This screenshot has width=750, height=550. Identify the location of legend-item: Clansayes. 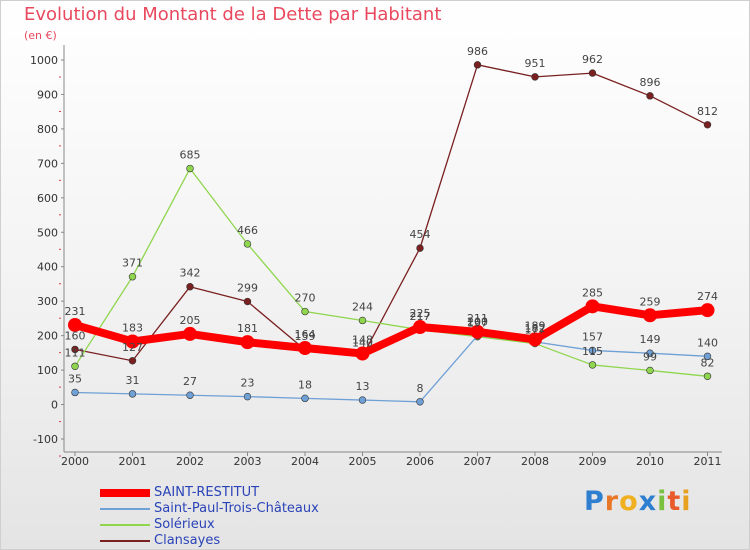
(209, 541).